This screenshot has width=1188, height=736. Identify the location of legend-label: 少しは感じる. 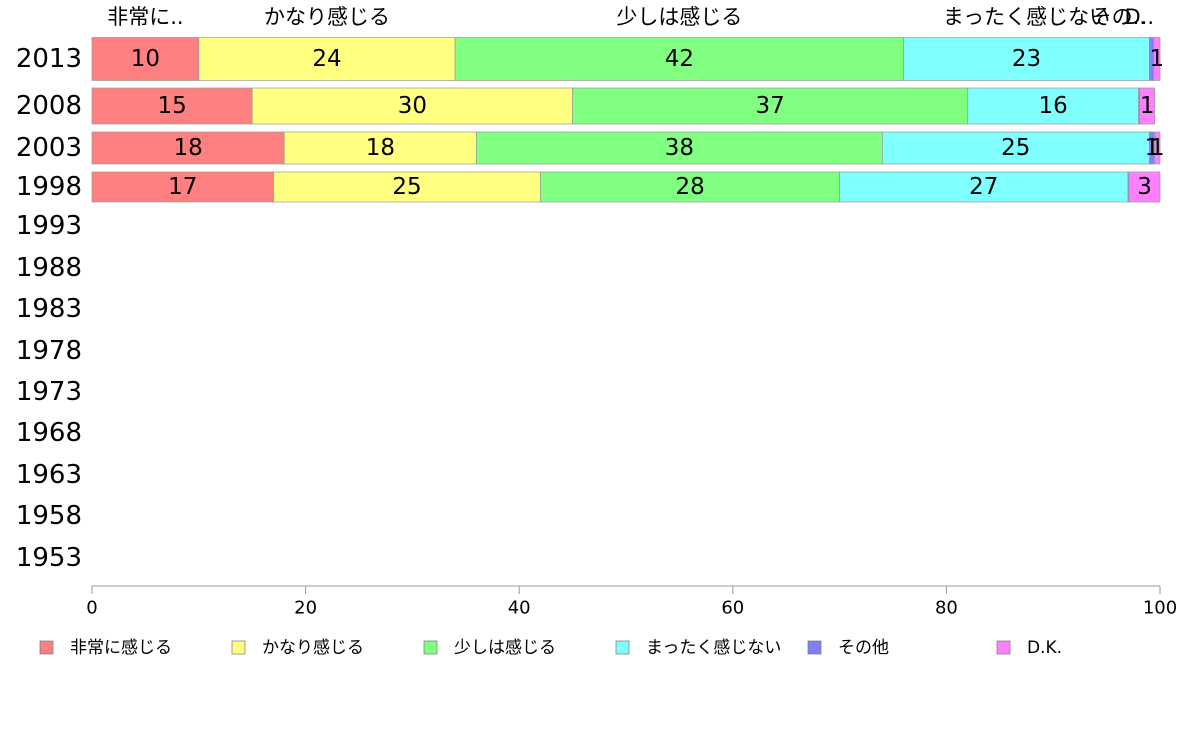
(505, 648).